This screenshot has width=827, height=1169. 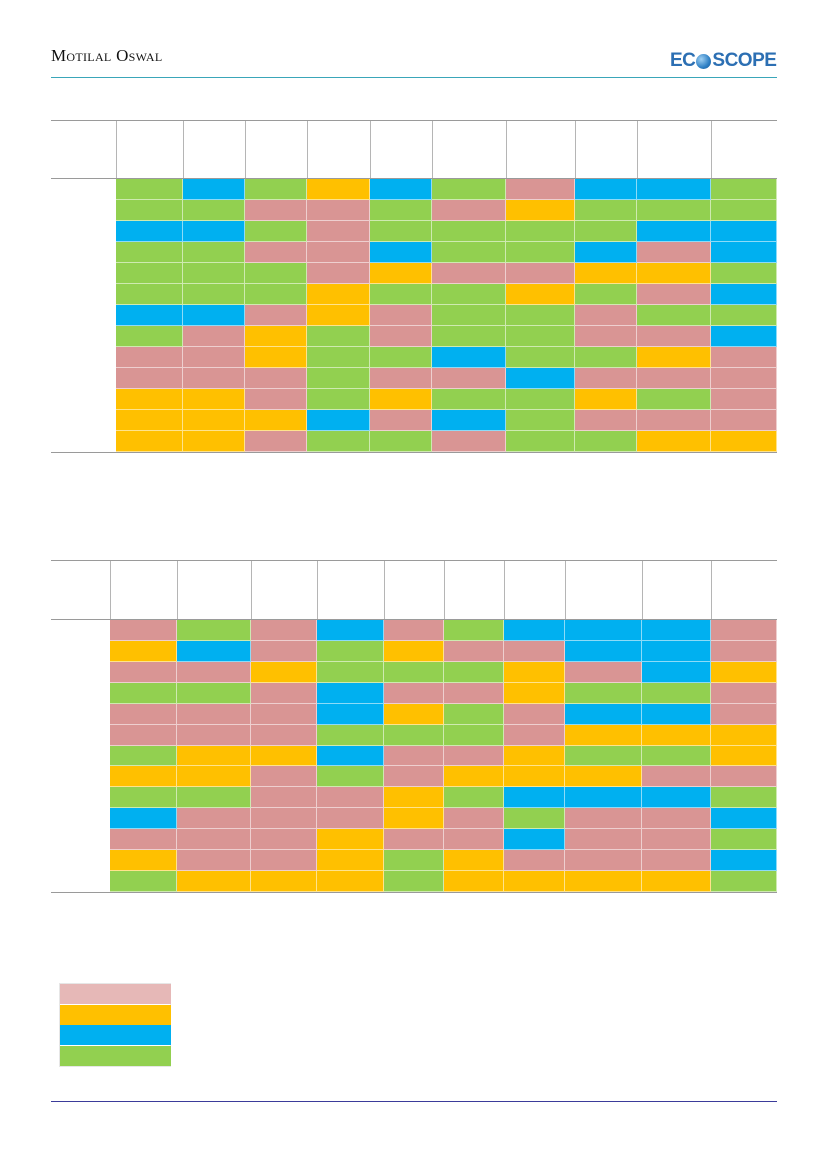 What do you see at coordinates (414, 178) in the screenshot?
I see `table1-header-rule` at bounding box center [414, 178].